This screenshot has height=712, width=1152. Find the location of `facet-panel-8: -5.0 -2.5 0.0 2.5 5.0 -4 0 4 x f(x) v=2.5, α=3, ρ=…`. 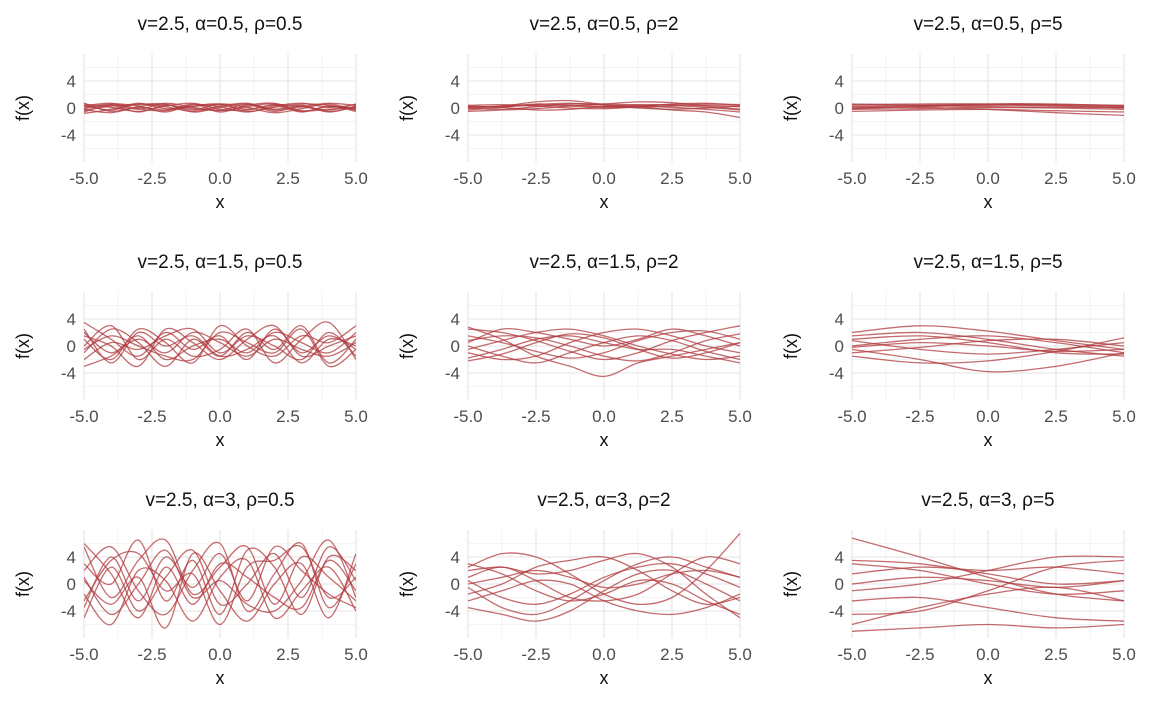

facet-panel-8: -5.0 -2.5 0.0 2.5 5.0 -4 0 4 x f(x) v=2.5, α=3, ρ=… is located at coordinates (574, 589).